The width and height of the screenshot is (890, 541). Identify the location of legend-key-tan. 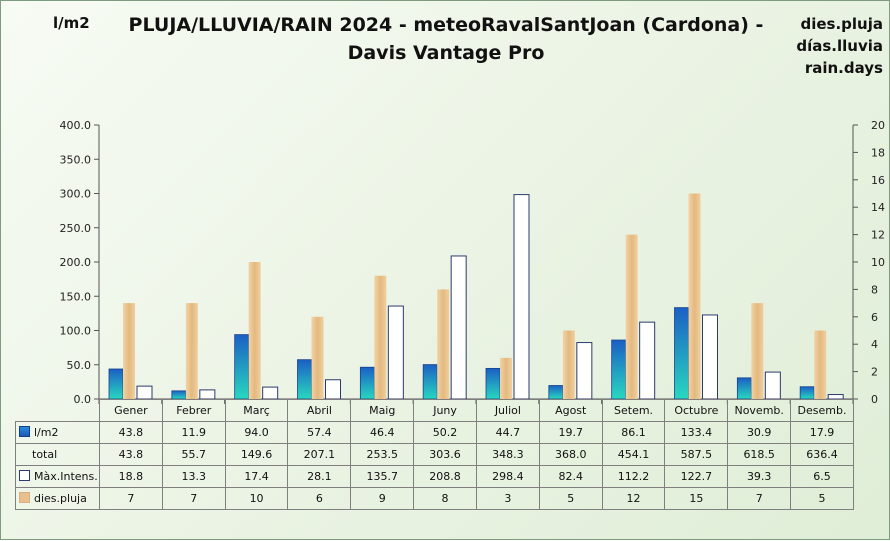
(24, 497).